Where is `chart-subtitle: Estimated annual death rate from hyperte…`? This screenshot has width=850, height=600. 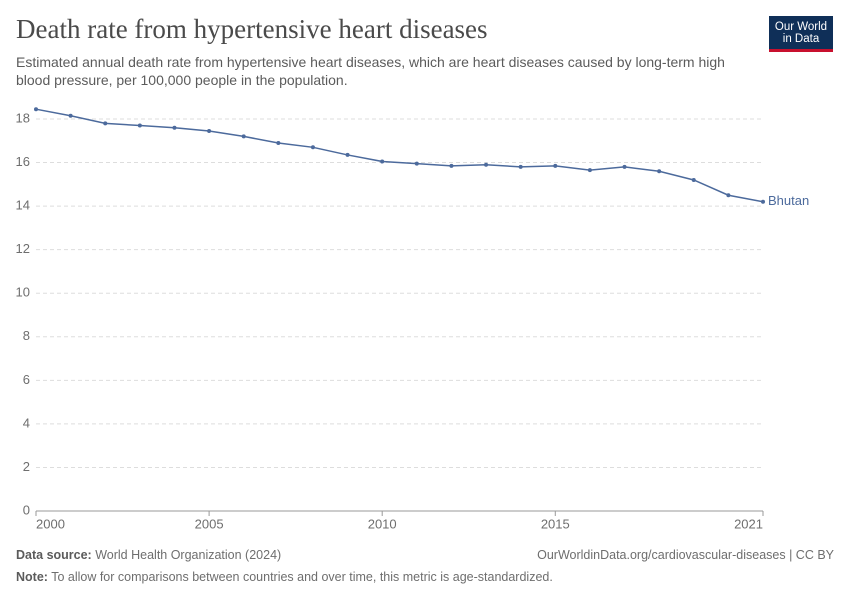 chart-subtitle: Estimated annual death rate from hyperte… is located at coordinates (370, 71).